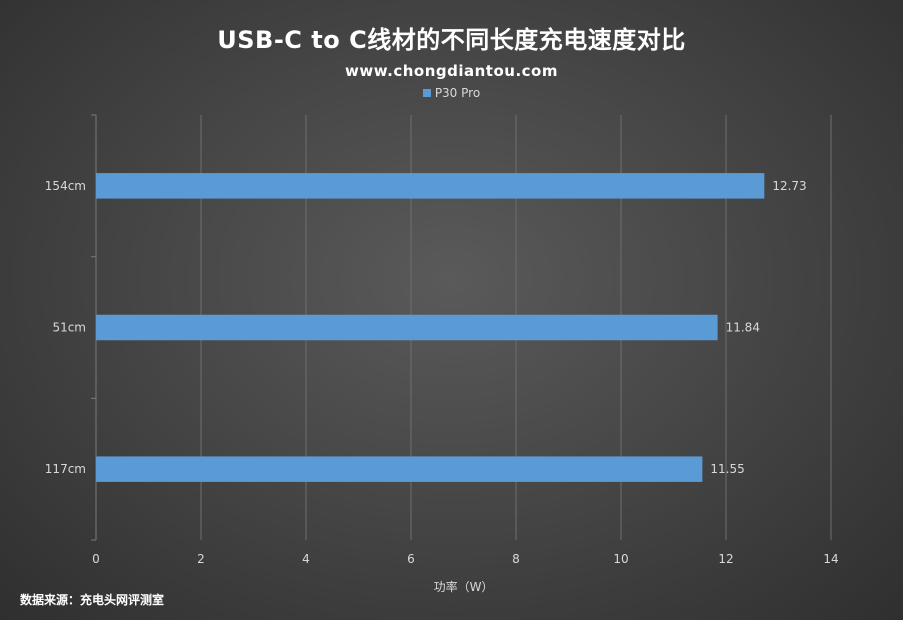 This screenshot has height=620, width=903. Describe the element at coordinates (457, 93) in the screenshot. I see `legend-label: P30 Pro` at that location.